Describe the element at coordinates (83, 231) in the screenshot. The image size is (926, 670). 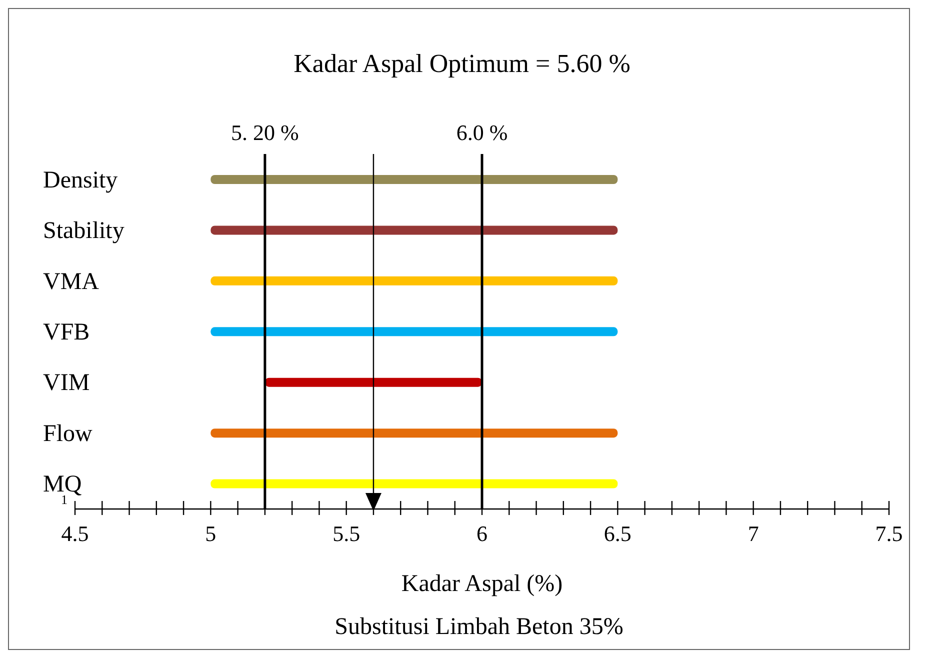
I see `y-tick-label: Stability` at that location.